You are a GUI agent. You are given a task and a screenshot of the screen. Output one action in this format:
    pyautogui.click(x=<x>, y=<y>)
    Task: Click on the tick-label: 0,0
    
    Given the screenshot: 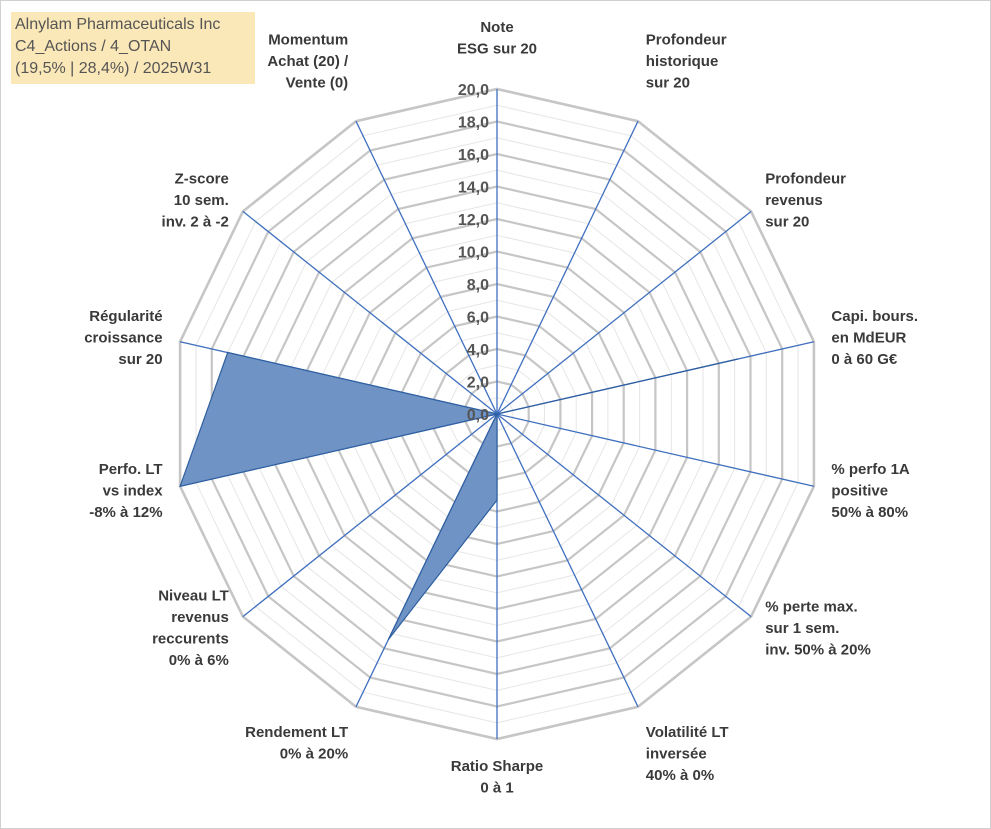 What is the action you would take?
    pyautogui.click(x=478, y=415)
    